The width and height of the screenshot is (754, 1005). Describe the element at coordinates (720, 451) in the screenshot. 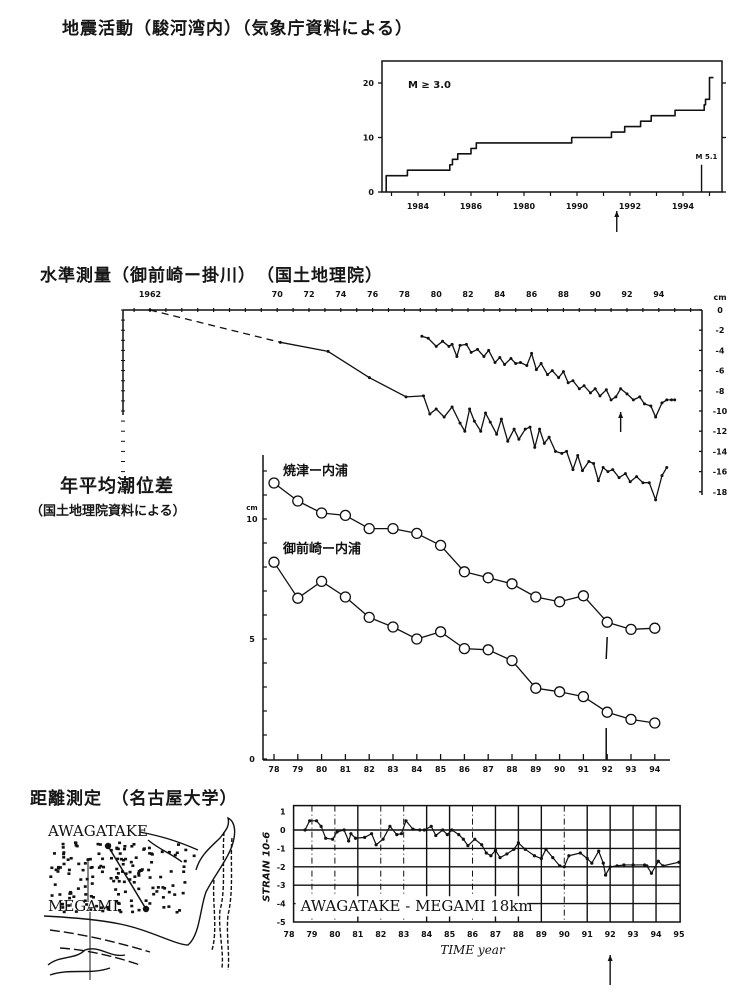

I see `y-tick-label: -14` at that location.